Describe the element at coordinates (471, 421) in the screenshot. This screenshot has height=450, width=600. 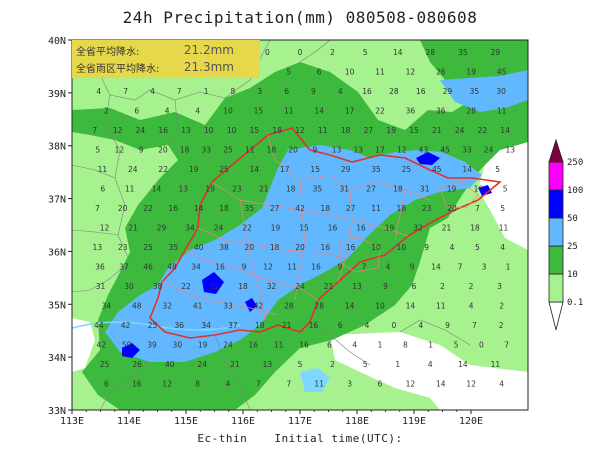
I see `x-tick-label: 120E` at that location.